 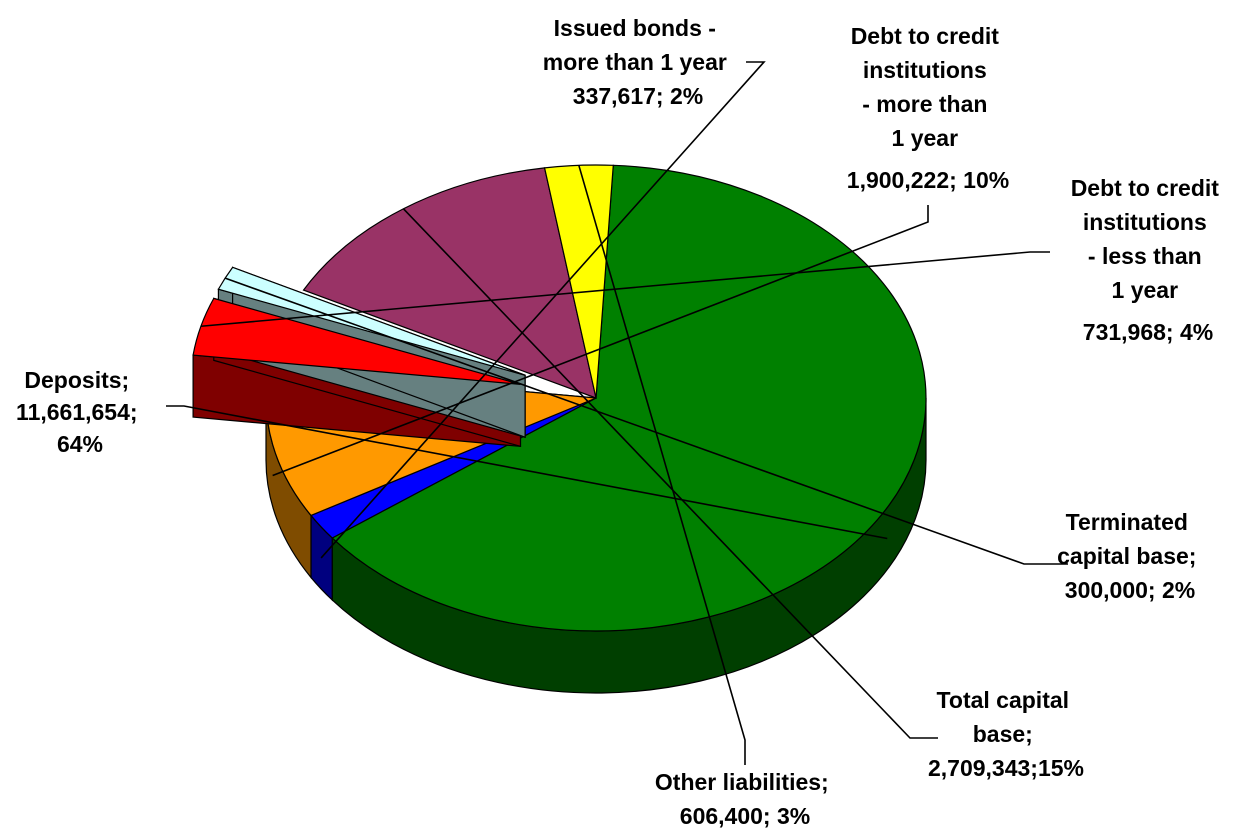 What do you see at coordinates (371, 321) in the screenshot?
I see `slice-terminated_capital` at bounding box center [371, 321].